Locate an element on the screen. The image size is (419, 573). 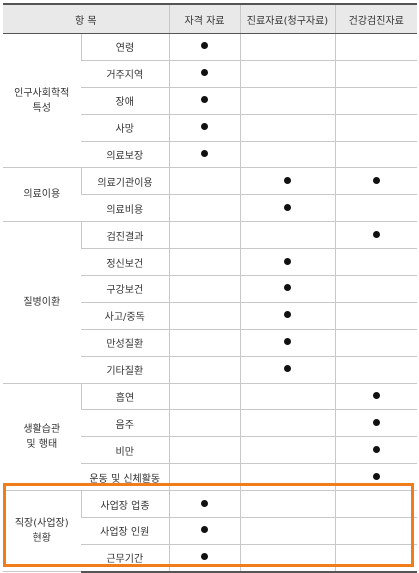
table-row: 장애 is located at coordinates (210, 101).